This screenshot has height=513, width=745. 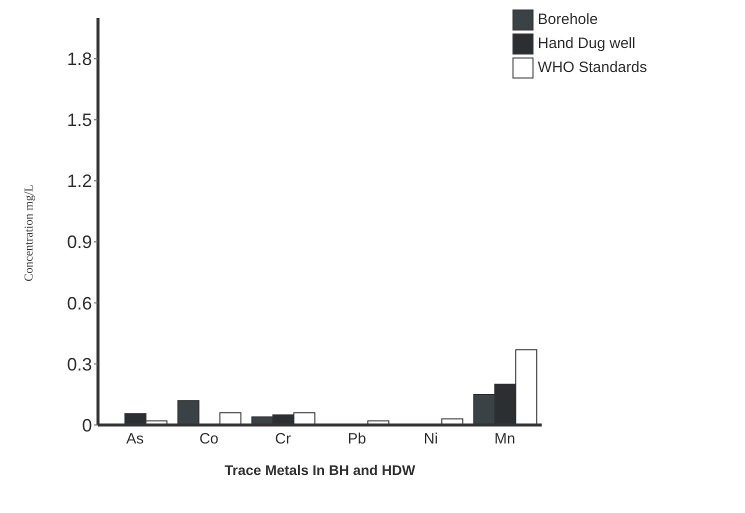 I want to click on y-tick-label: 0.3, so click(x=79, y=364).